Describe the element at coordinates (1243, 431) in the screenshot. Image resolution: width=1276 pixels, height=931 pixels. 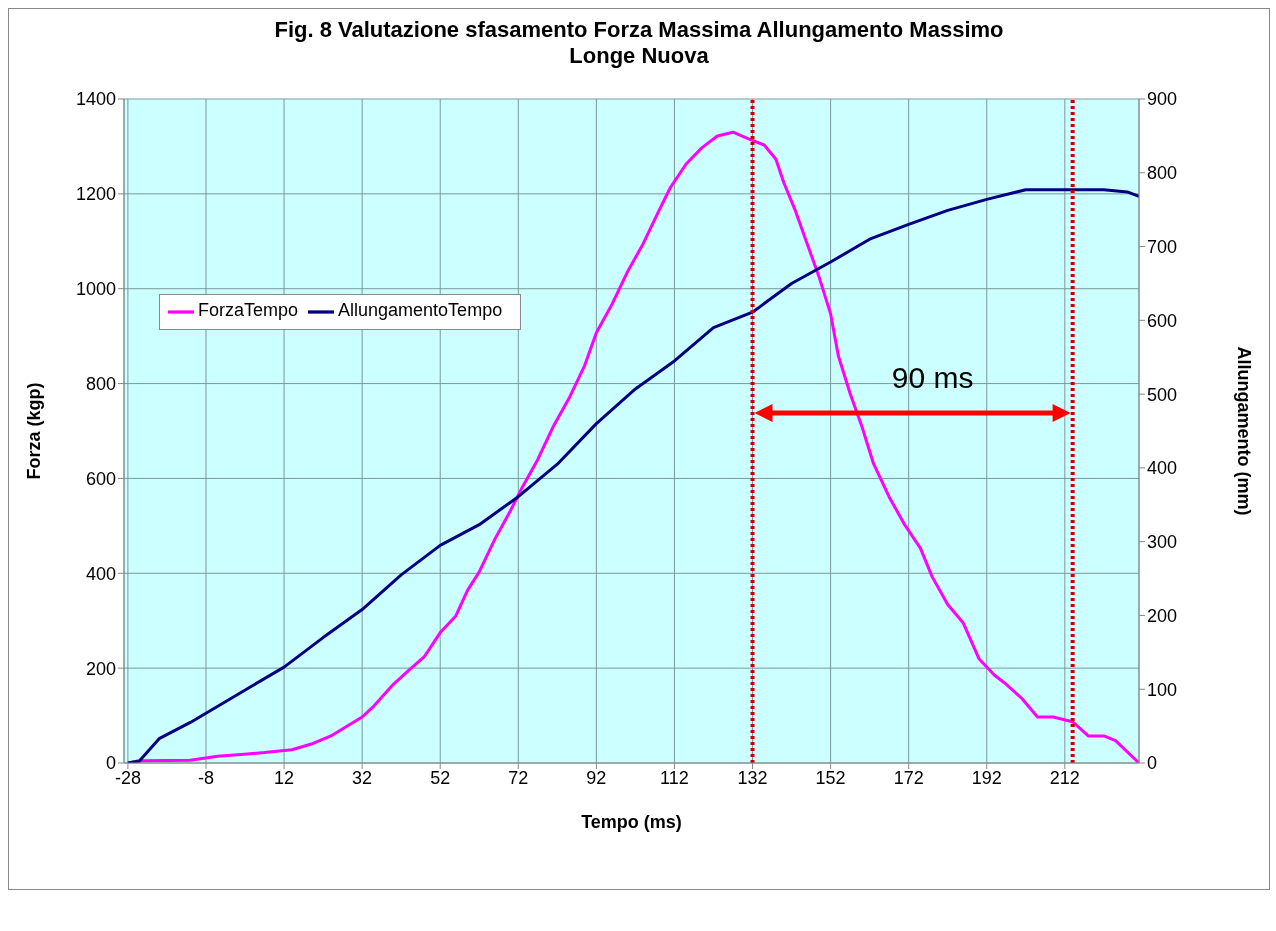
I see `y2-axis-title: Allungamento (mm)` at that location.